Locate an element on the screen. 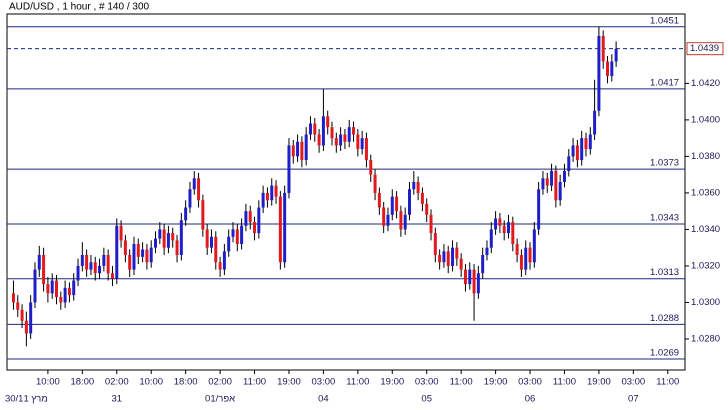 Image resolution: width=728 pixels, height=410 pixels. y-tick-label: 1.0340 is located at coordinates (705, 229).